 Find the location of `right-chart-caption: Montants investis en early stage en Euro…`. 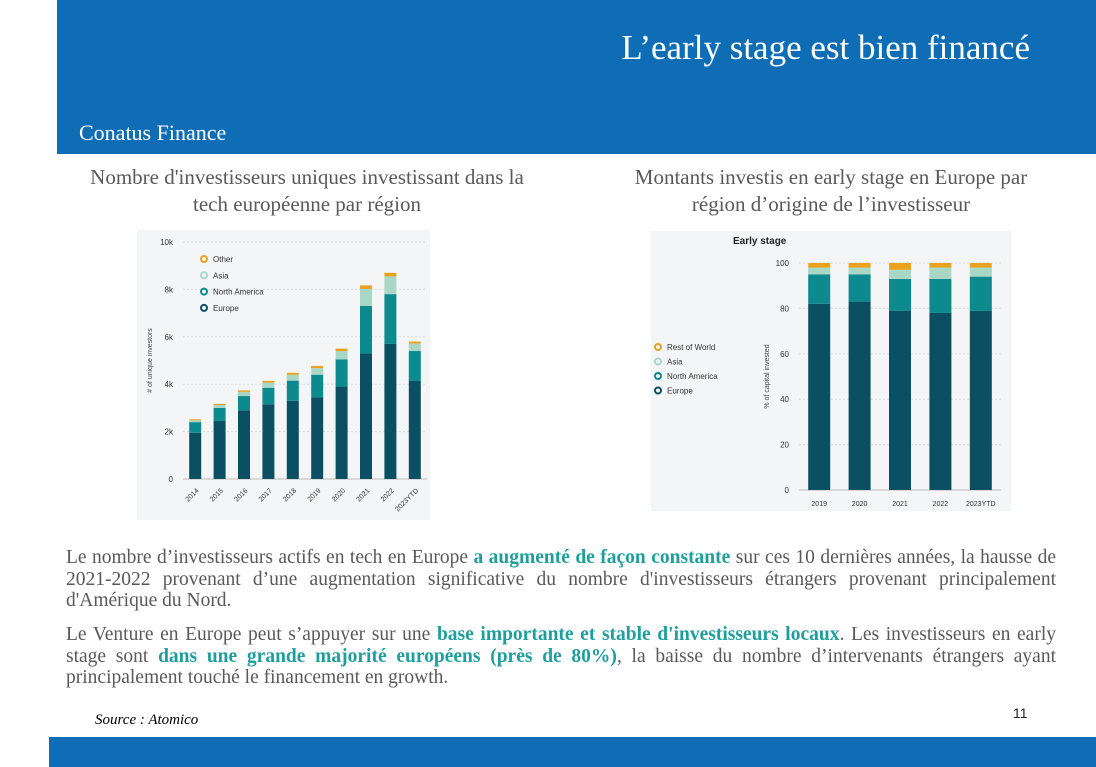

right-chart-caption: Montants investis en early stage en Euro… is located at coordinates (831, 191).